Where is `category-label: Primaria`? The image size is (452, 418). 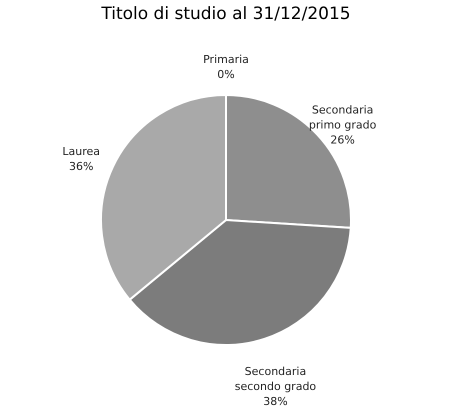 category-label: Primaria is located at coordinates (226, 59).